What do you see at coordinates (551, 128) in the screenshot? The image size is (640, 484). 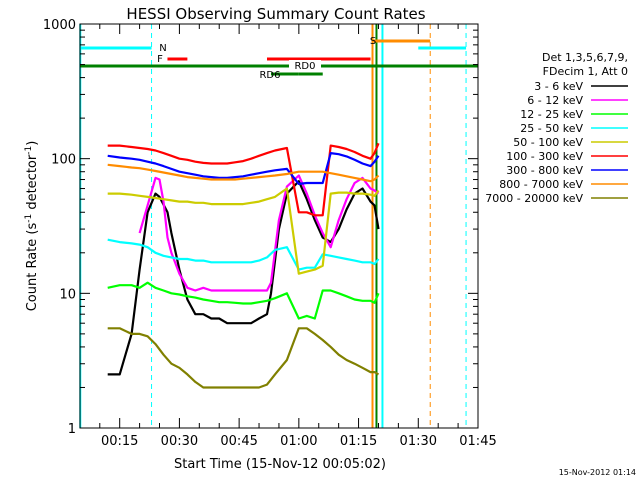 I see `legend-entry-label: 25 - 50 keV` at bounding box center [551, 128].